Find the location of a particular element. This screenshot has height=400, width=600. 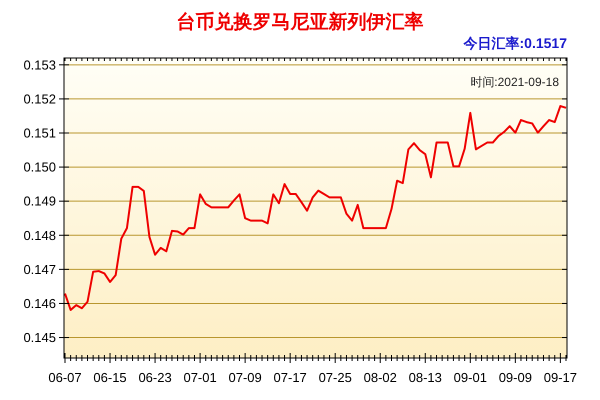

x-tick-label: 08-13 is located at coordinates (425, 377).